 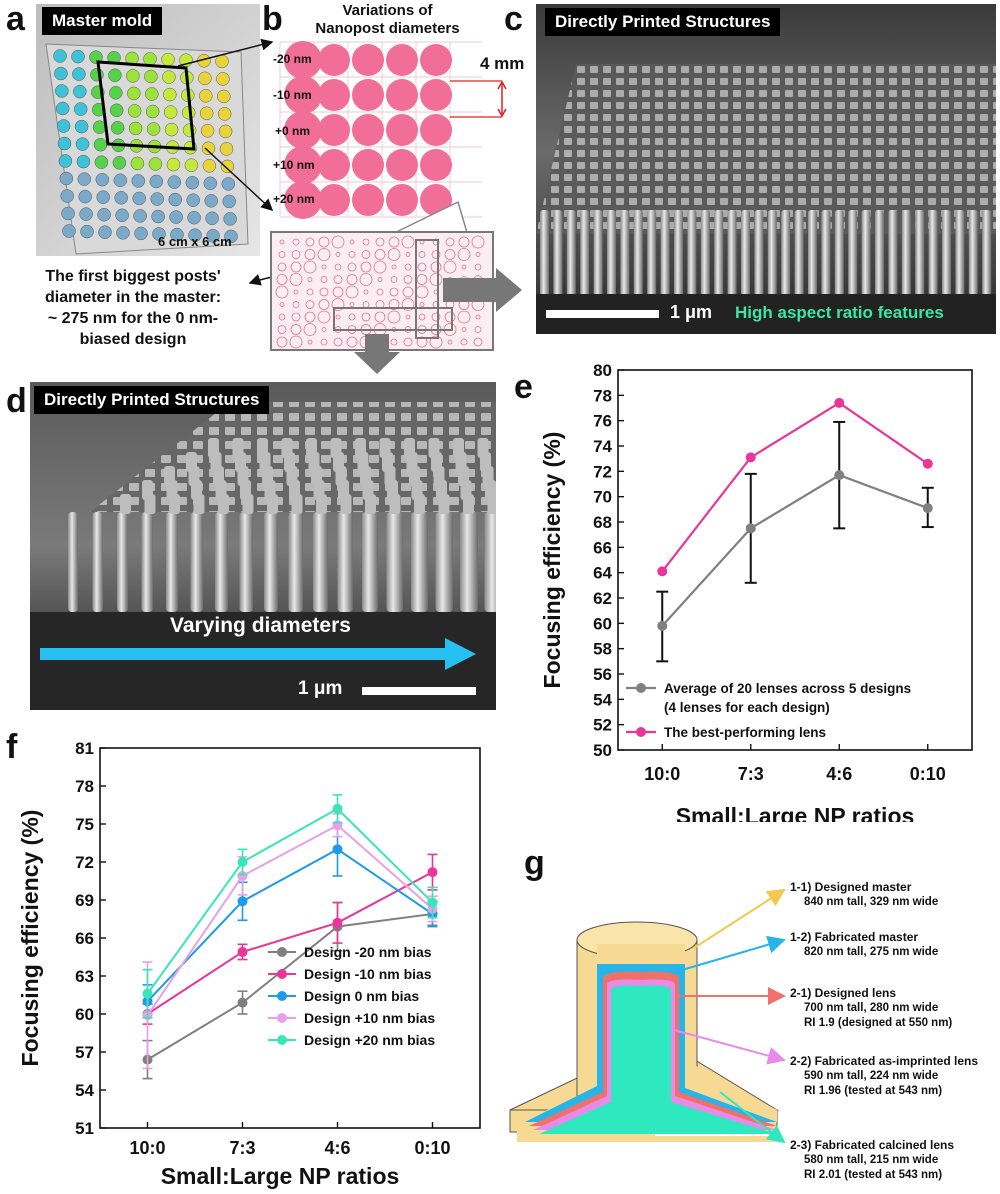 I want to click on mold-size-label: 6 cm x 6 cm, so click(x=195, y=241).